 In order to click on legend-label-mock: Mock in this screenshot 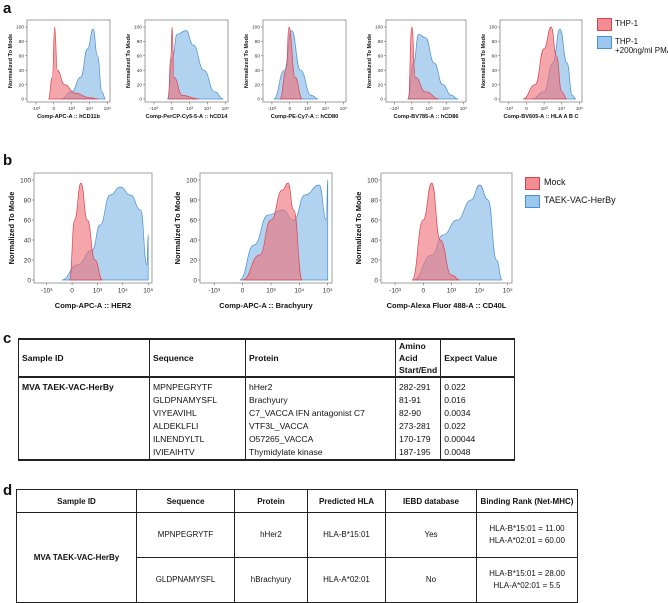, I will do `click(555, 182)`.